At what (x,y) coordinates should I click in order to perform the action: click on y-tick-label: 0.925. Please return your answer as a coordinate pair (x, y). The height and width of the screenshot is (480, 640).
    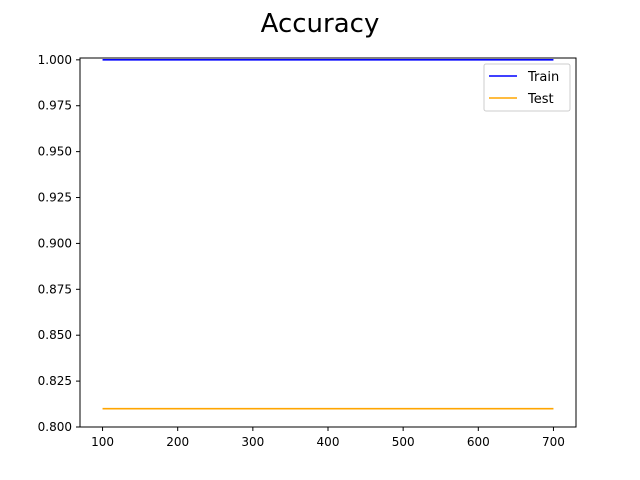
    Looking at the image, I should click on (55, 198).